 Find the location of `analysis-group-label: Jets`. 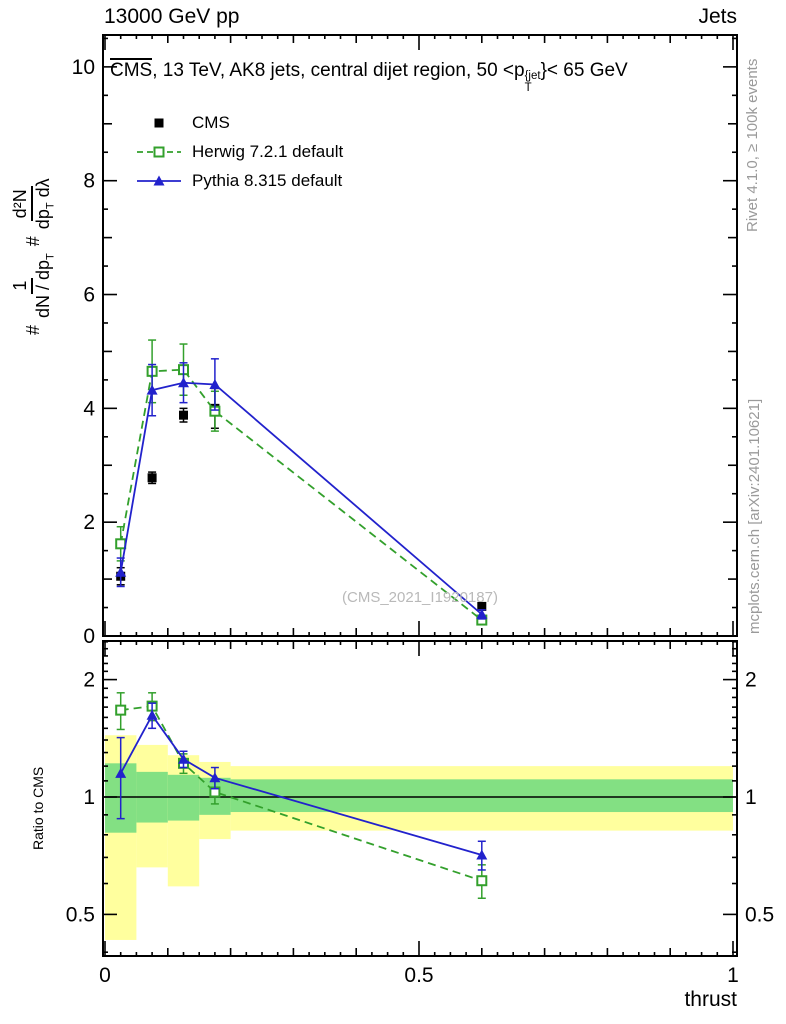

analysis-group-label: Jets is located at coordinates (717, 16).